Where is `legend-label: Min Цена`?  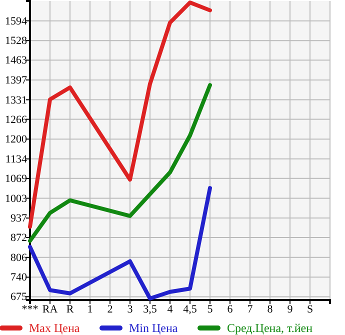 legend-label: Min Цена is located at coordinates (153, 328).